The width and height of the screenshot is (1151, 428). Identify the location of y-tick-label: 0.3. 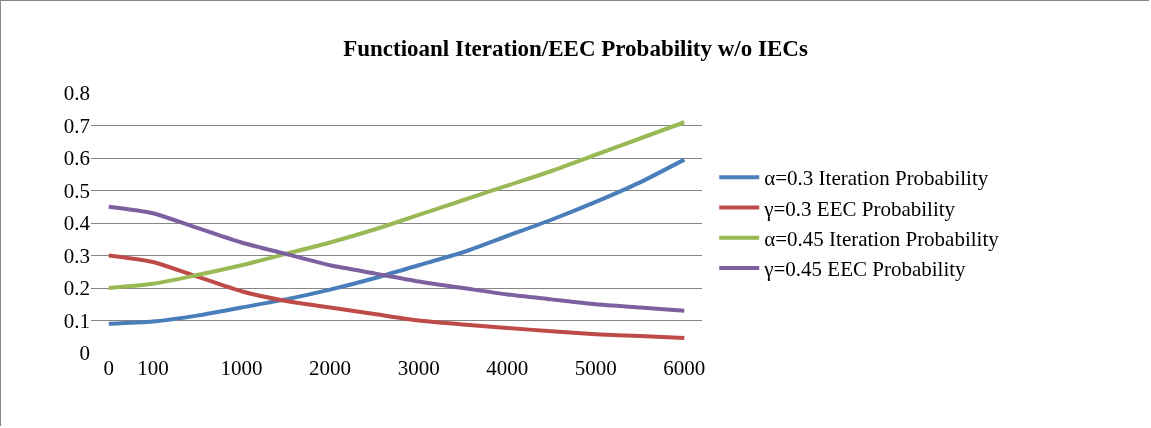
(76, 255).